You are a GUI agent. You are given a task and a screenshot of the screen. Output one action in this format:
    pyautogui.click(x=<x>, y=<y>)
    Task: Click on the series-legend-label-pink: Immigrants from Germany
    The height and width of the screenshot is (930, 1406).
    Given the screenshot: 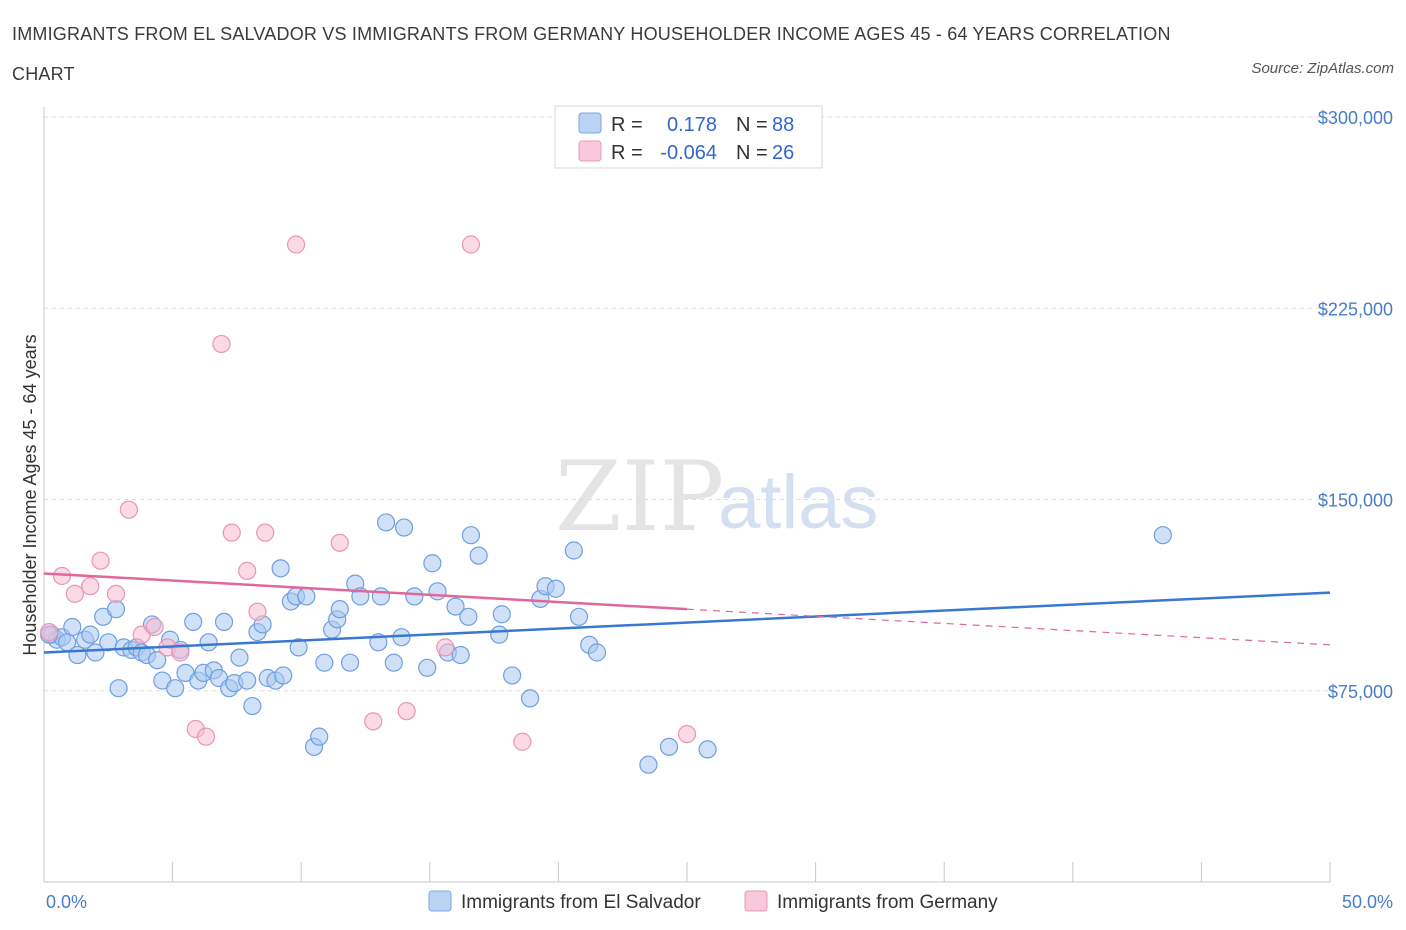 What is the action you would take?
    pyautogui.click(x=887, y=902)
    